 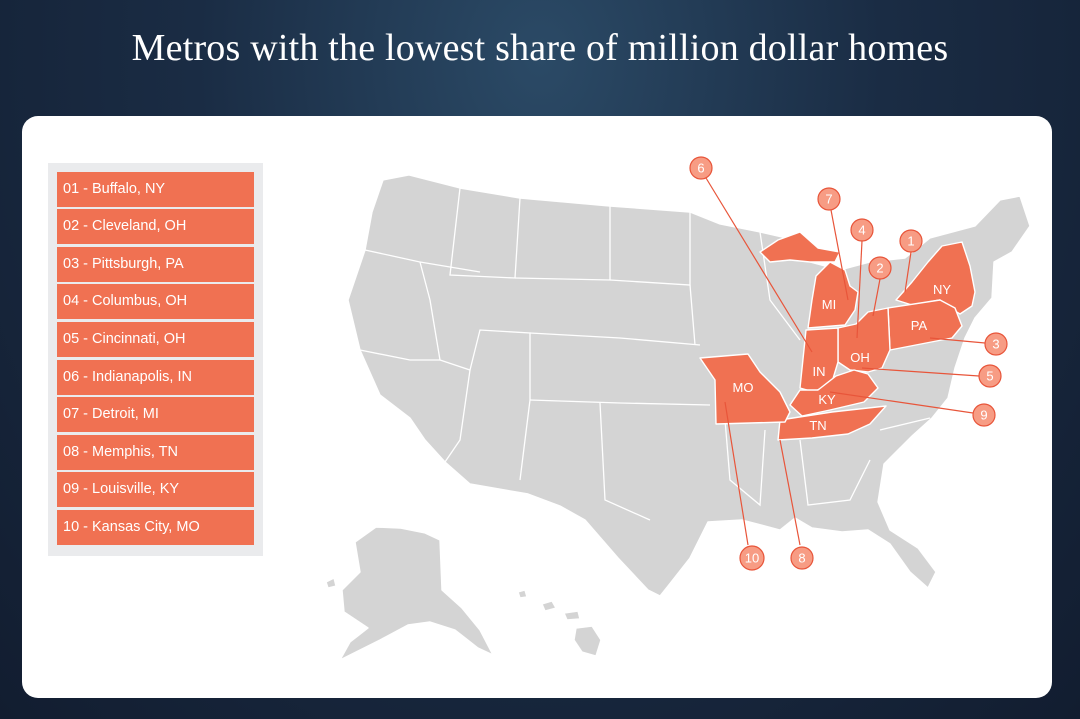 What do you see at coordinates (817, 425) in the screenshot?
I see `state-label-tn: TN` at bounding box center [817, 425].